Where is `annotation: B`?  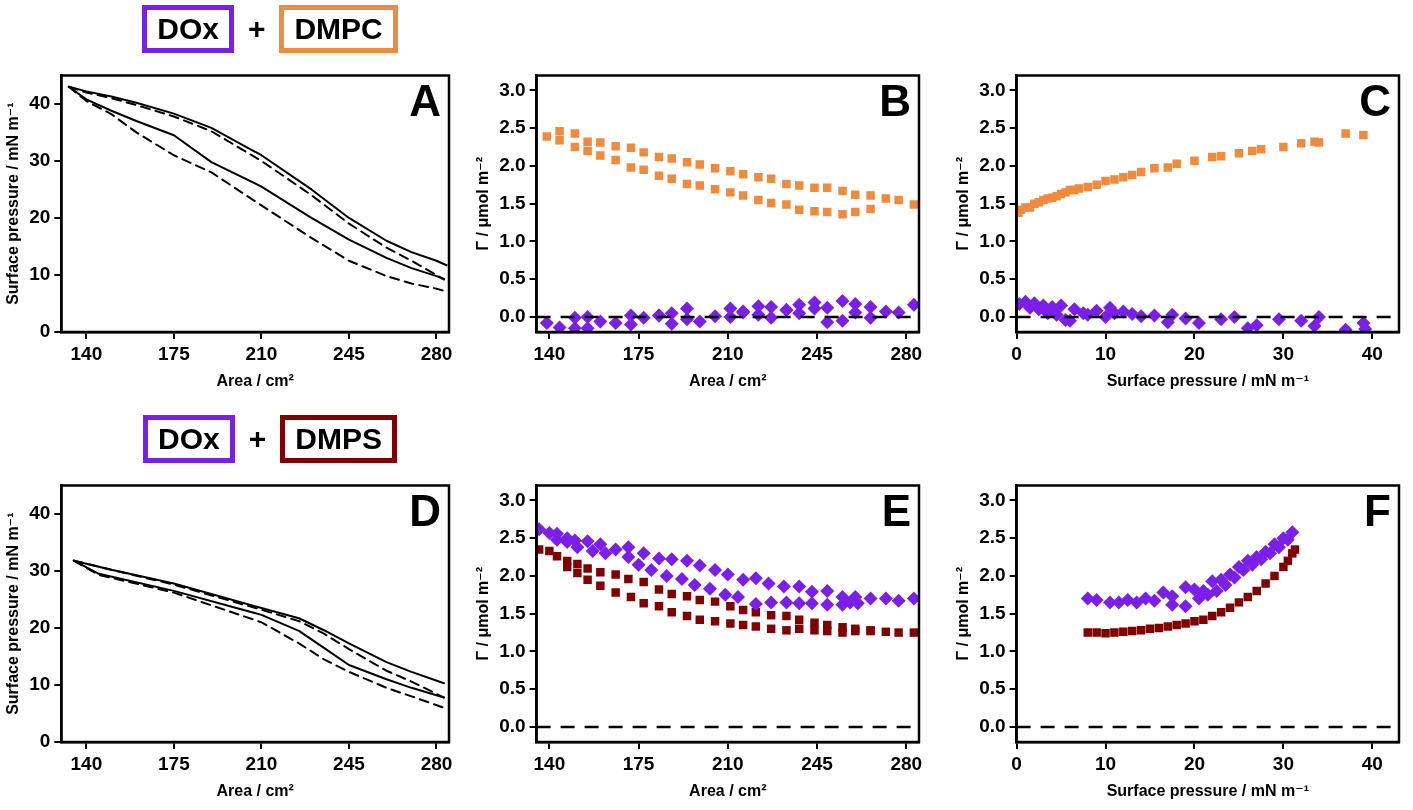 annotation: B is located at coordinates (895, 100).